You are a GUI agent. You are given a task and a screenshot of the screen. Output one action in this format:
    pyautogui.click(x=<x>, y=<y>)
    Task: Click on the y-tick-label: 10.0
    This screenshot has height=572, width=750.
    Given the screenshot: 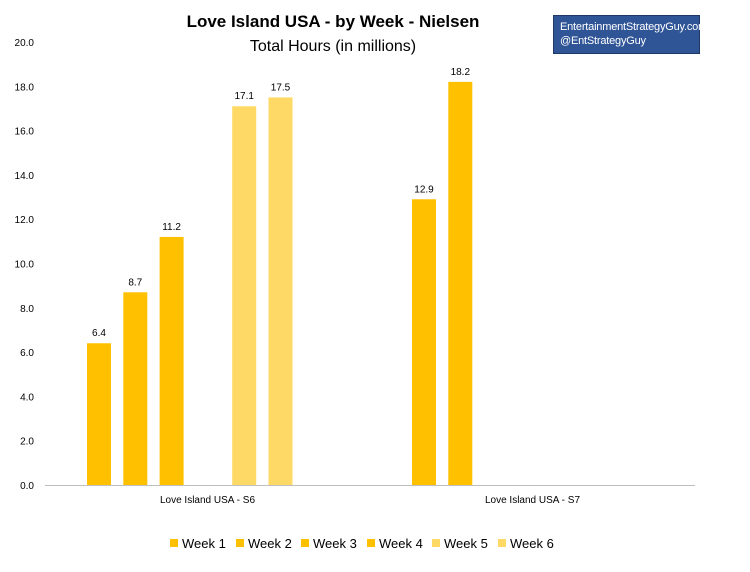 What is the action you would take?
    pyautogui.click(x=25, y=265)
    